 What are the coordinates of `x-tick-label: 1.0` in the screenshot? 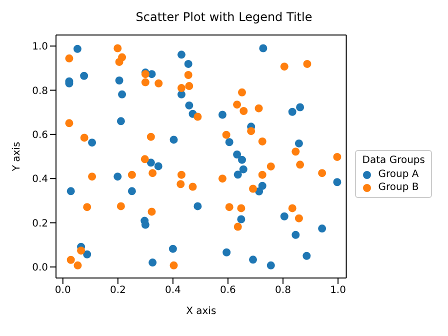 It's located at (338, 290).